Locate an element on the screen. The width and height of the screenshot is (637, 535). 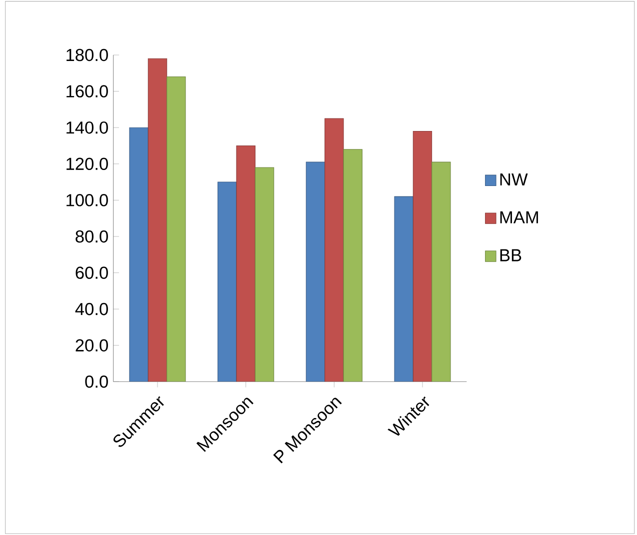
y-tick-label: 80.0 is located at coordinates (92, 236).